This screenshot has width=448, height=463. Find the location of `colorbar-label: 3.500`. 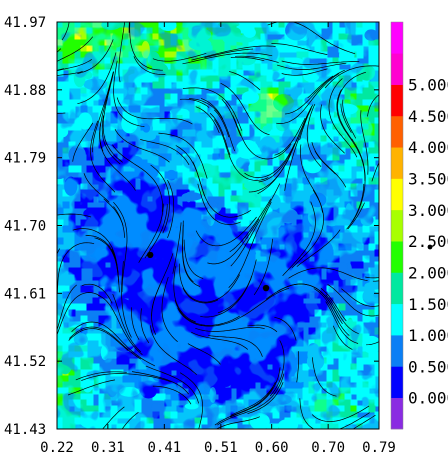

colorbar-label: 3.500 is located at coordinates (428, 179).